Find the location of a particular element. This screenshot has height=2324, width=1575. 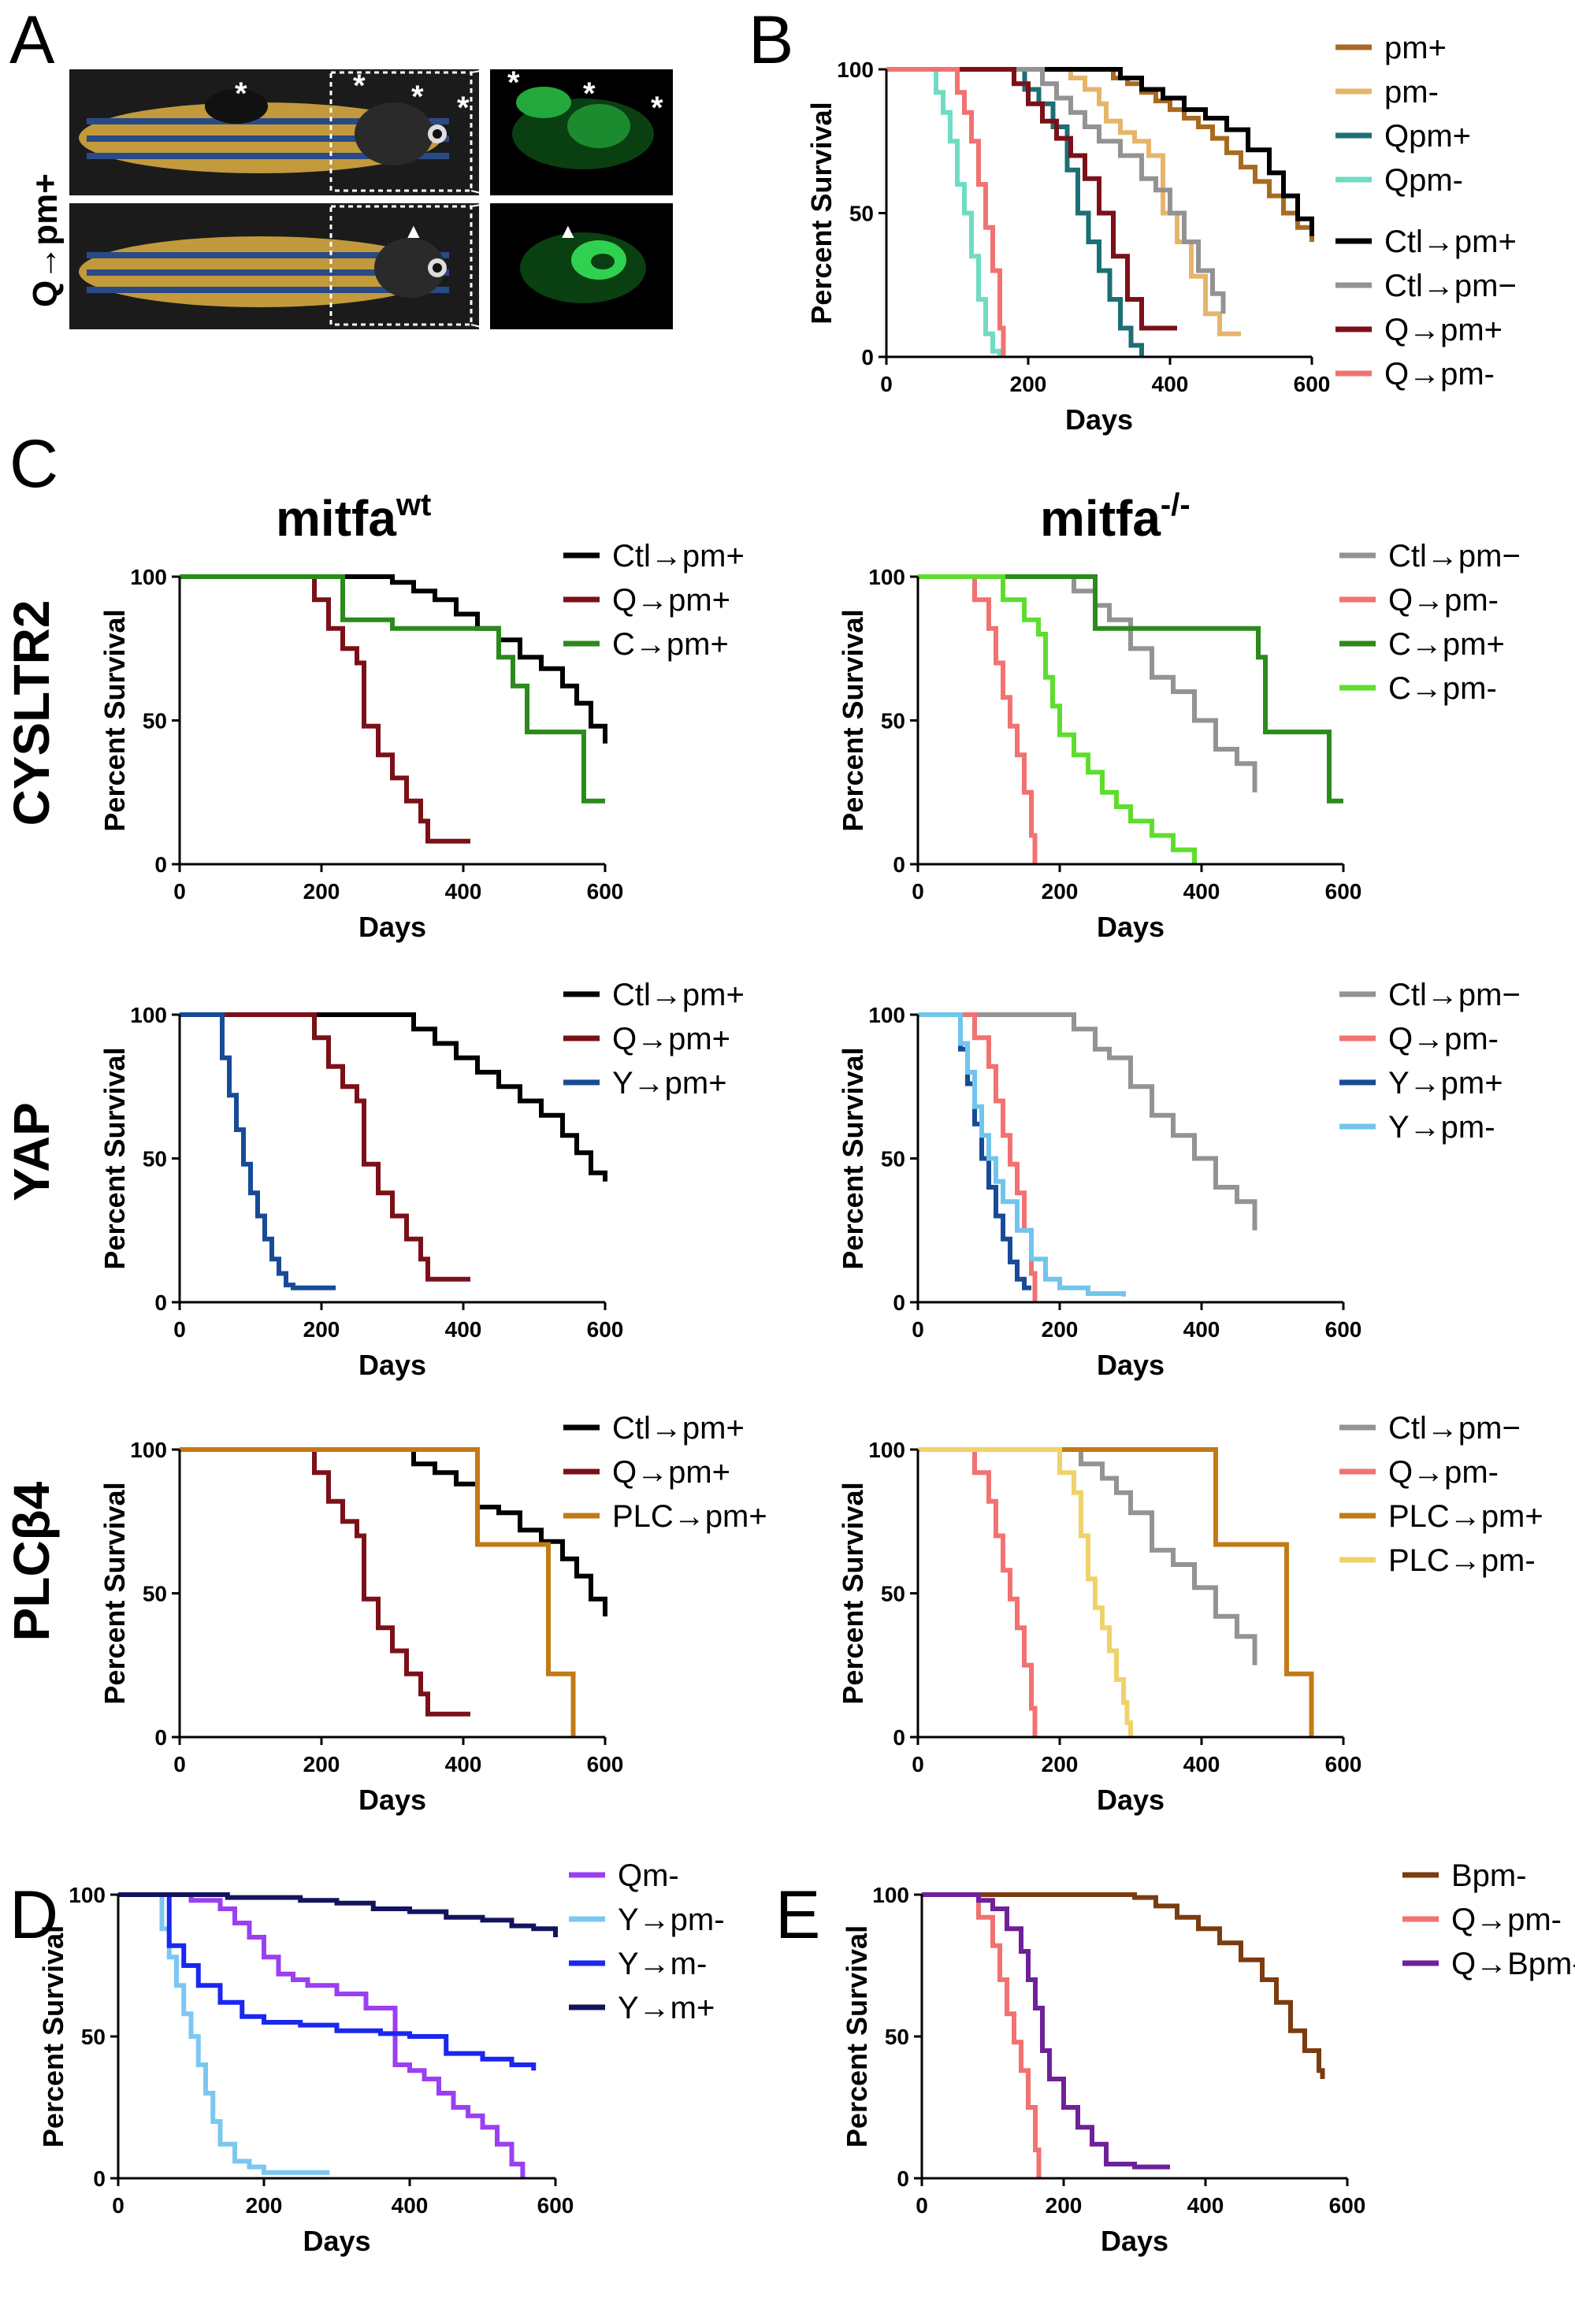

chart-c-cysltr2-mut-legend-label: C→pm+ is located at coordinates (1446, 644).